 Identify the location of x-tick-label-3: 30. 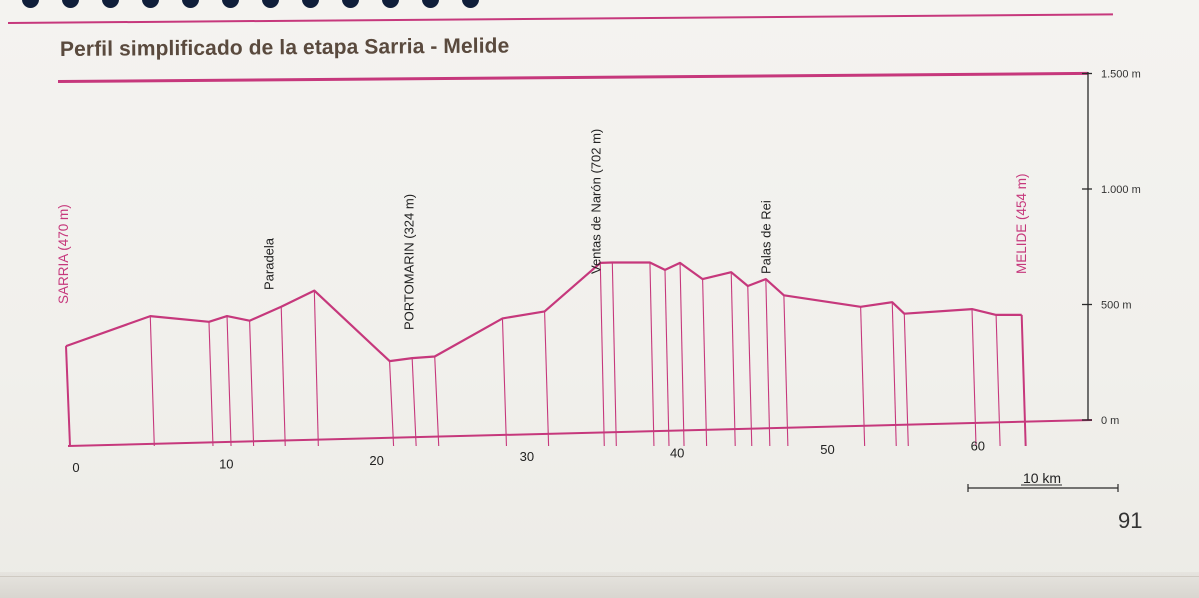
(527, 456).